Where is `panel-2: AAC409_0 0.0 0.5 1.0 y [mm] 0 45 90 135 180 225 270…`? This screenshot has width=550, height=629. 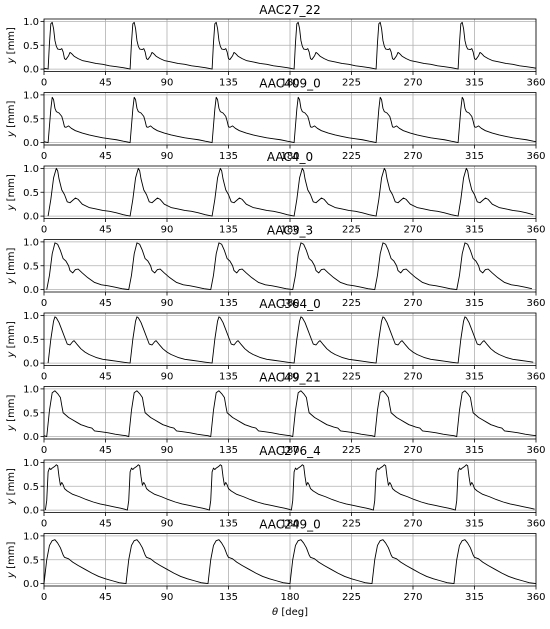 panel-2: AAC409_0 0.0 0.5 1.0 y [mm] 0 45 90 135 180 225 270… is located at coordinates (276, 120).